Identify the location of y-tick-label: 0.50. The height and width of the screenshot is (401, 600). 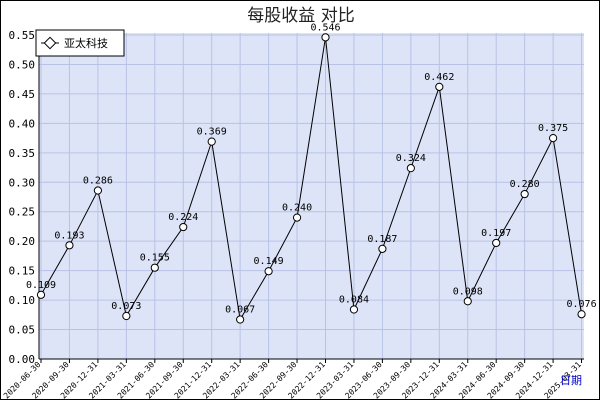
(22, 64).